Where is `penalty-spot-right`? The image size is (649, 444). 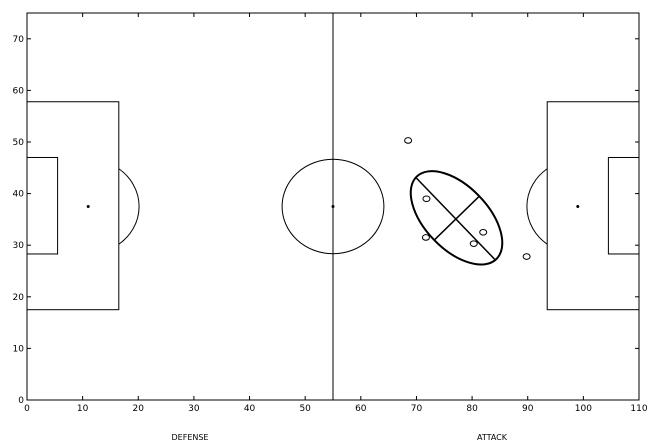 penalty-spot-right is located at coordinates (578, 206).